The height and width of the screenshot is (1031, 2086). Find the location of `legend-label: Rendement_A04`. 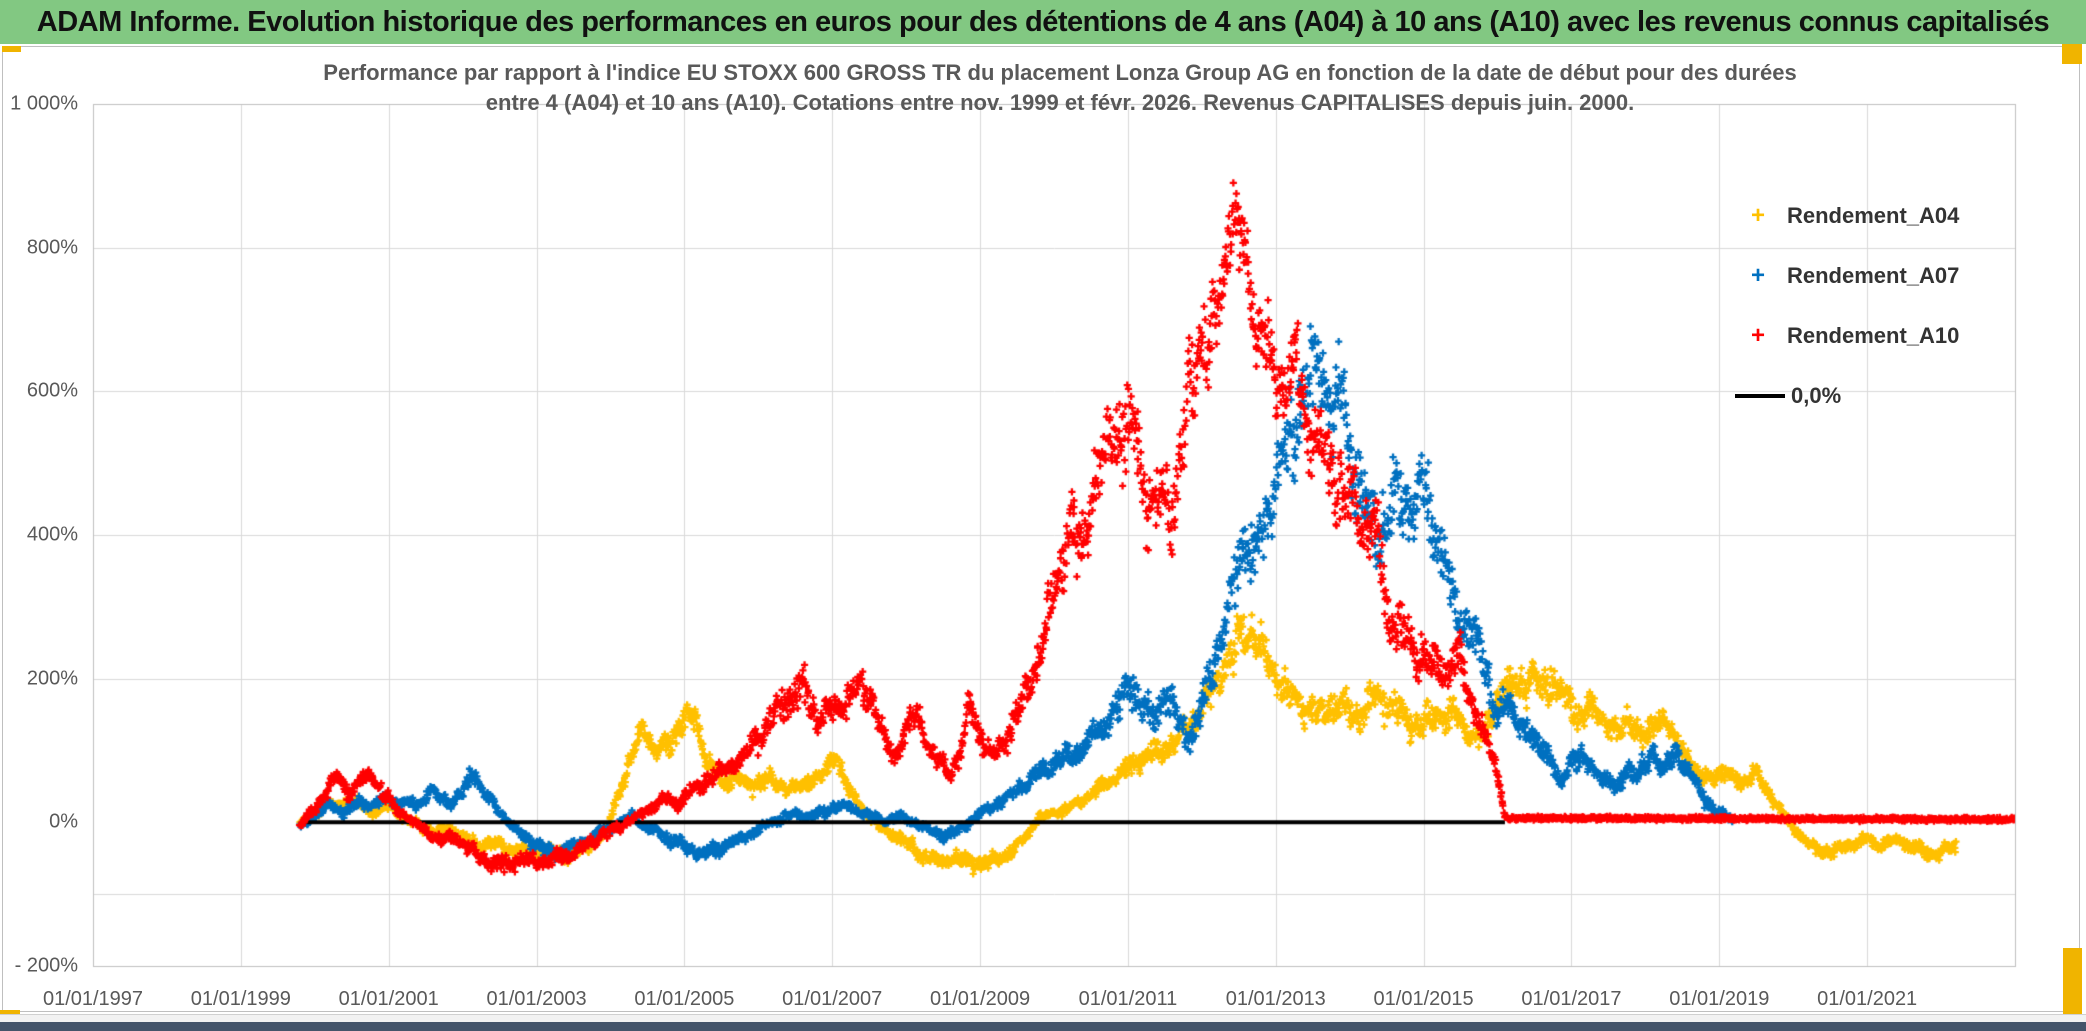

legend-label: Rendement_A04 is located at coordinates (1873, 215).